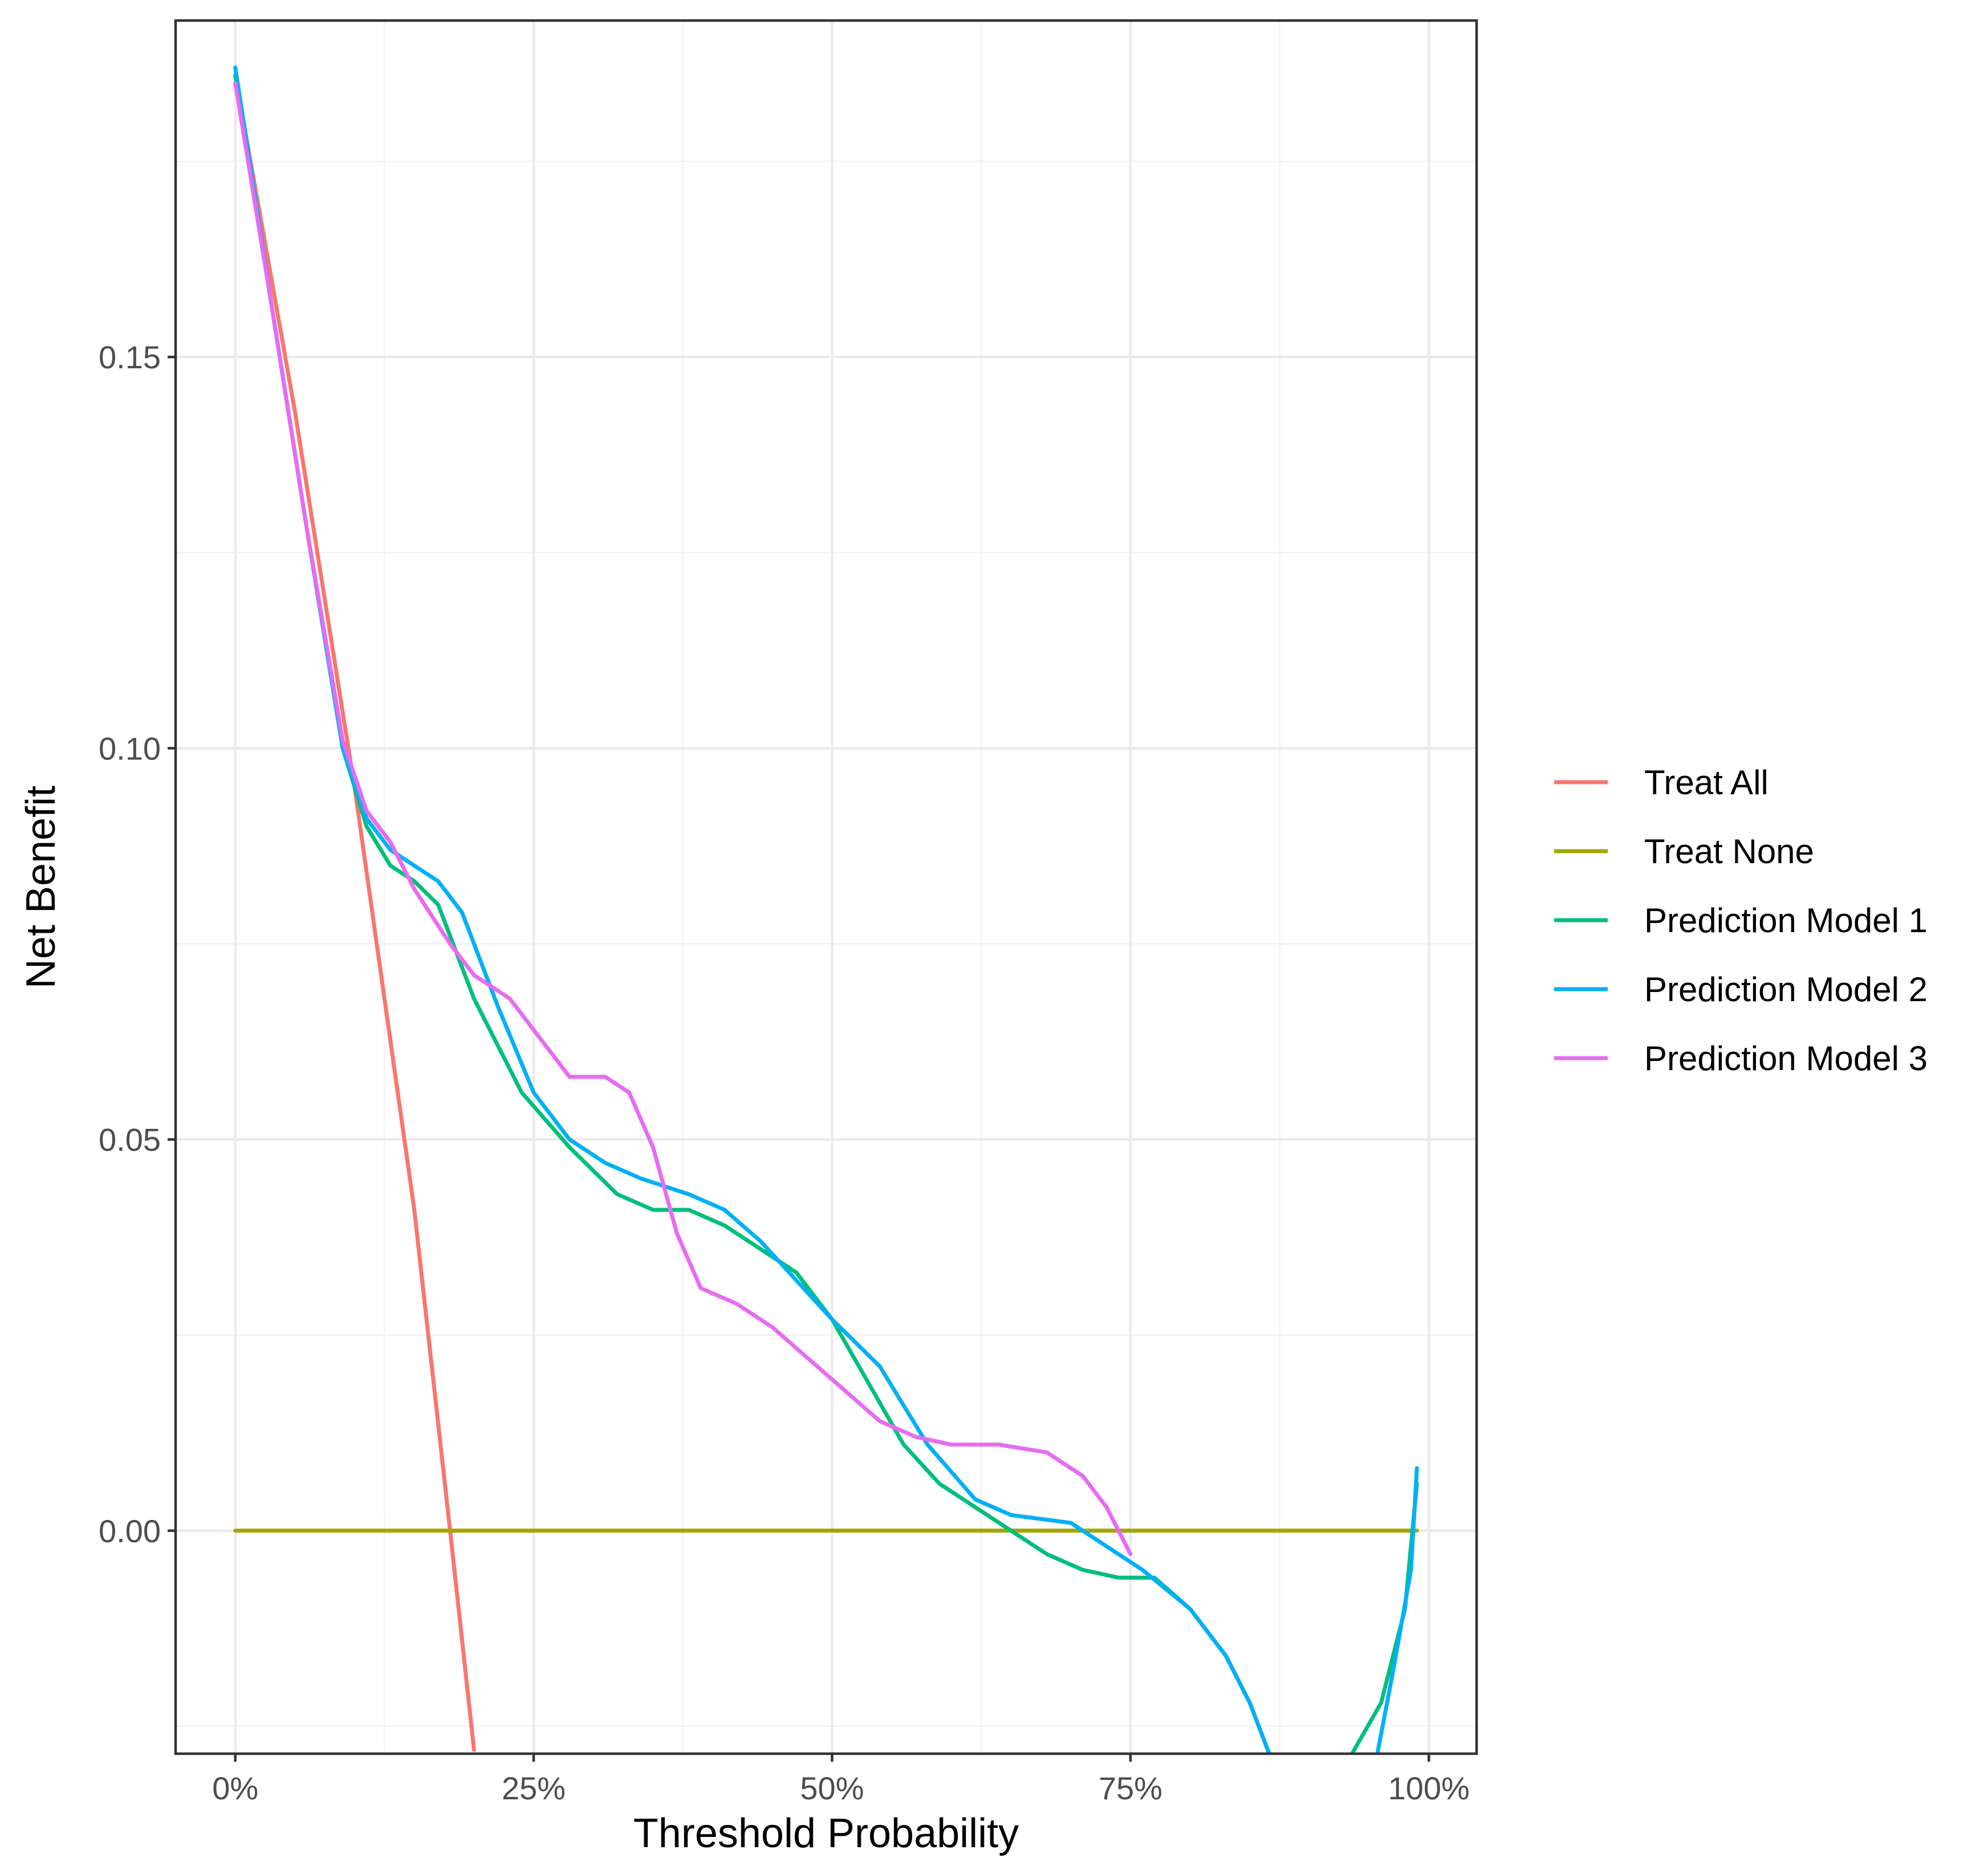  What do you see at coordinates (1786, 989) in the screenshot?
I see `legend-label-prediction-model-2: Prediction Model 2` at bounding box center [1786, 989].